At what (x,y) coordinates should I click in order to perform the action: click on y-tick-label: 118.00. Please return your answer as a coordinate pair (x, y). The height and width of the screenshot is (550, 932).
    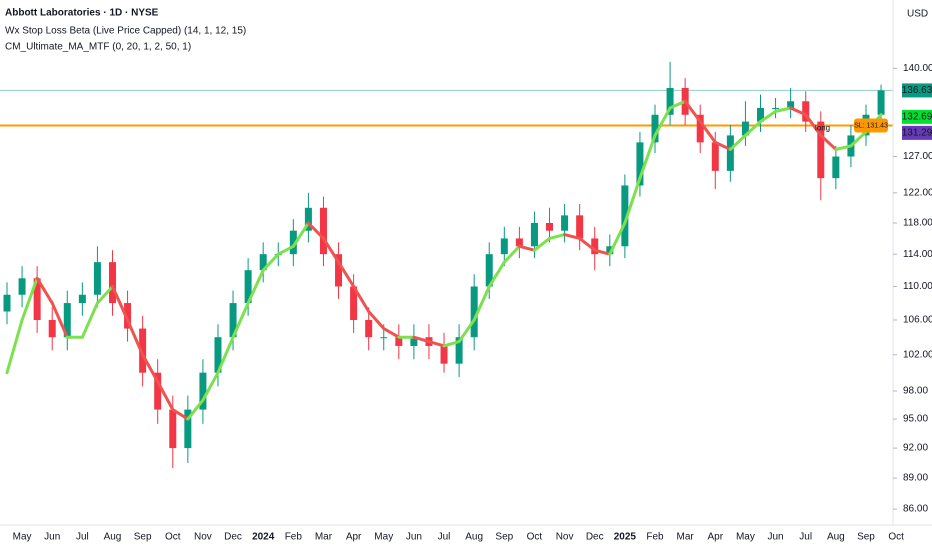
    Looking at the image, I should click on (917, 223).